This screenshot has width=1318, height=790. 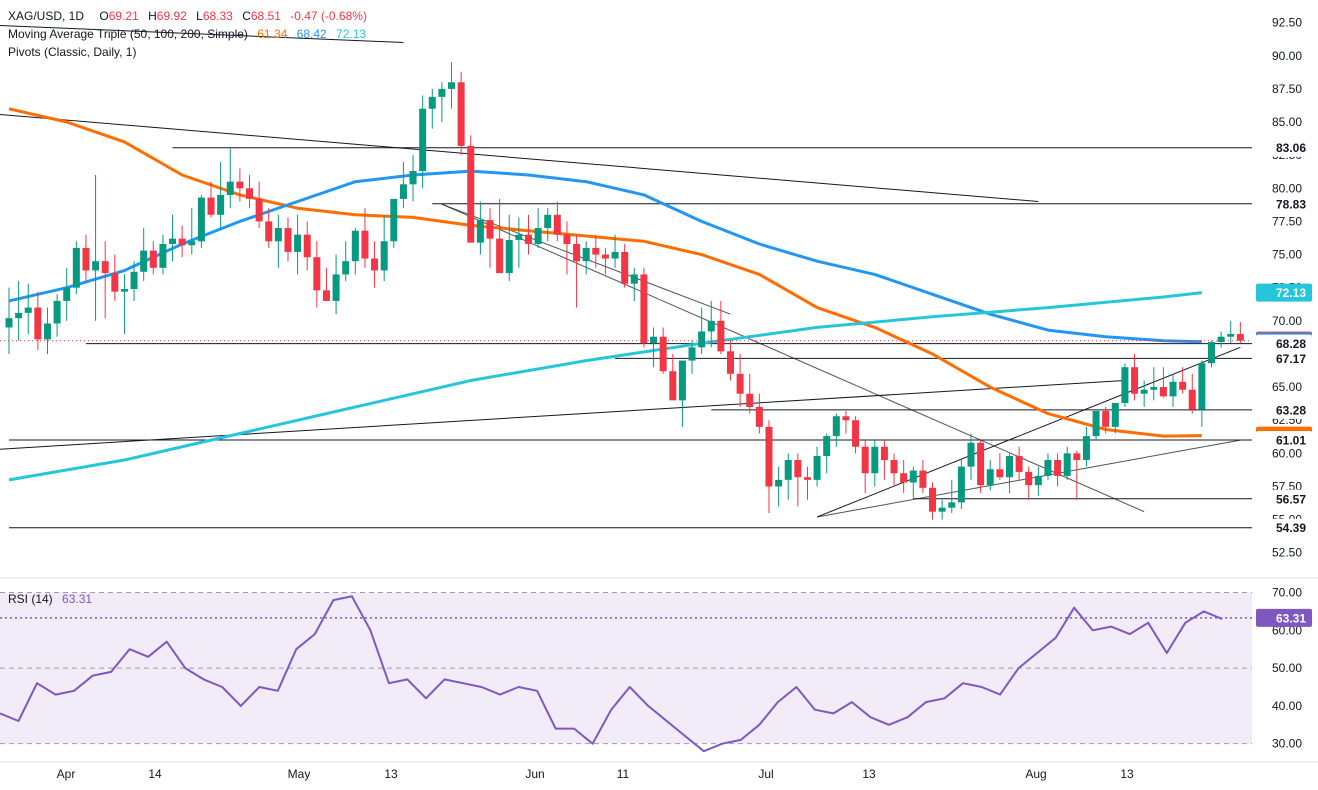 What do you see at coordinates (1291, 499) in the screenshot?
I see `price-tag-label: 56.57` at bounding box center [1291, 499].